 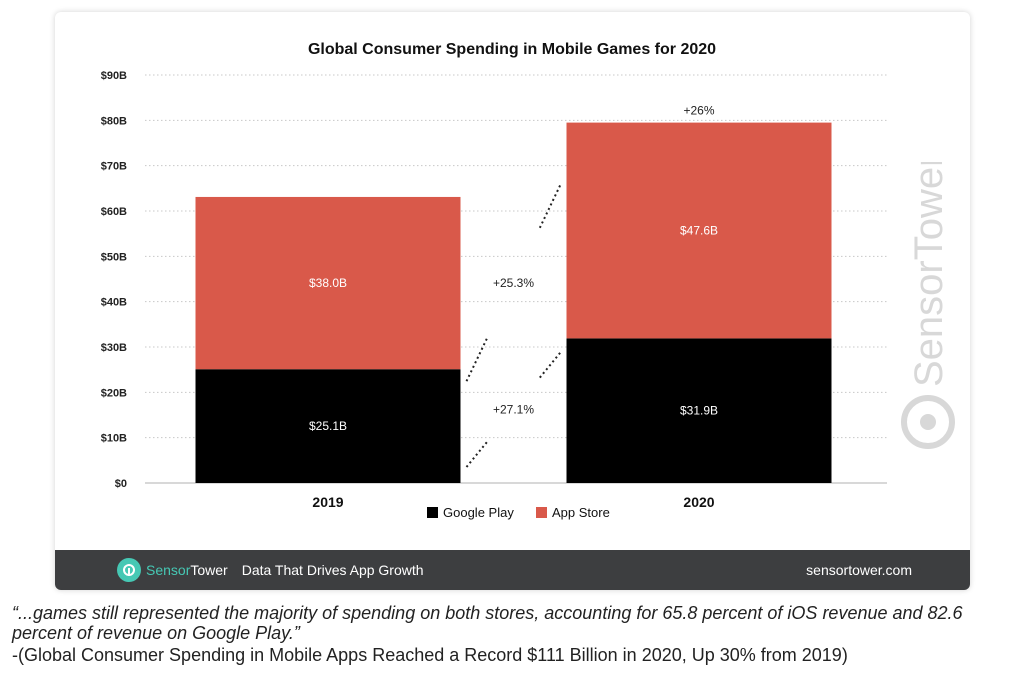 I want to click on data-label-google-play-2020: $31.9B, so click(x=699, y=411).